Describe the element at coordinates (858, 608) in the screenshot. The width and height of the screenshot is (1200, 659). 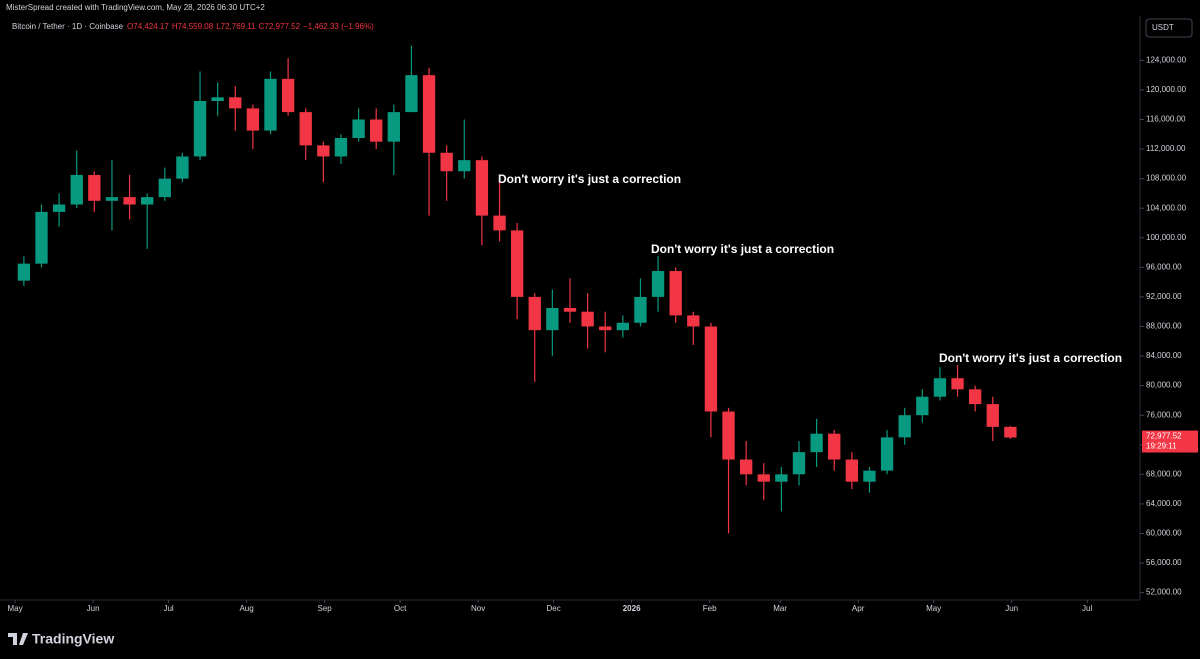
I see `x-tick-label: Apr` at that location.